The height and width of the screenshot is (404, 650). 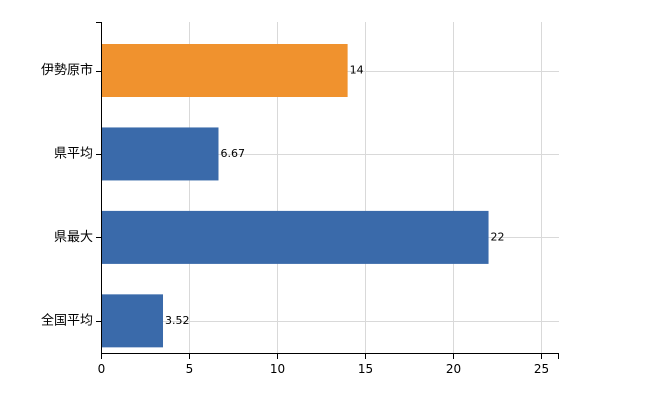 I want to click on x-tick-label-0: 0, so click(x=102, y=369).